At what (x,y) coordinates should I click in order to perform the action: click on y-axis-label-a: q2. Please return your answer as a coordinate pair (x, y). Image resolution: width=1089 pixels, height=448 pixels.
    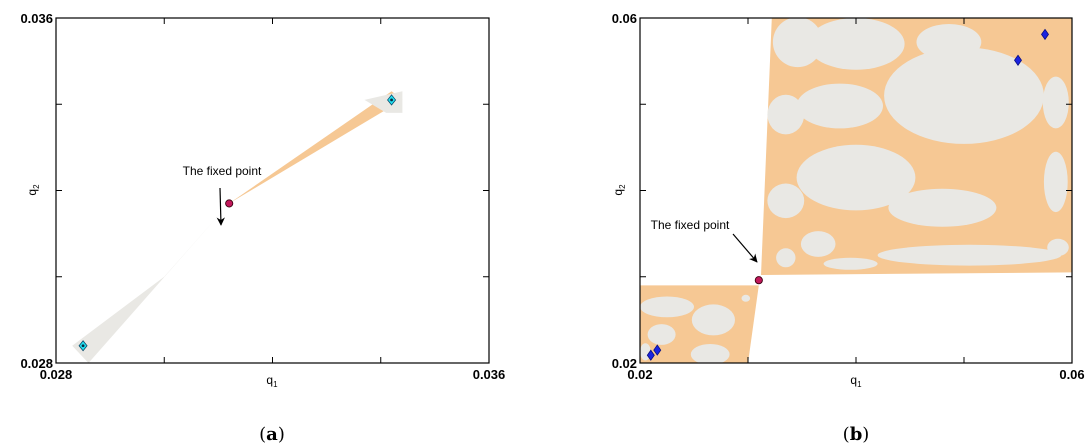
    Looking at the image, I should click on (33, 190).